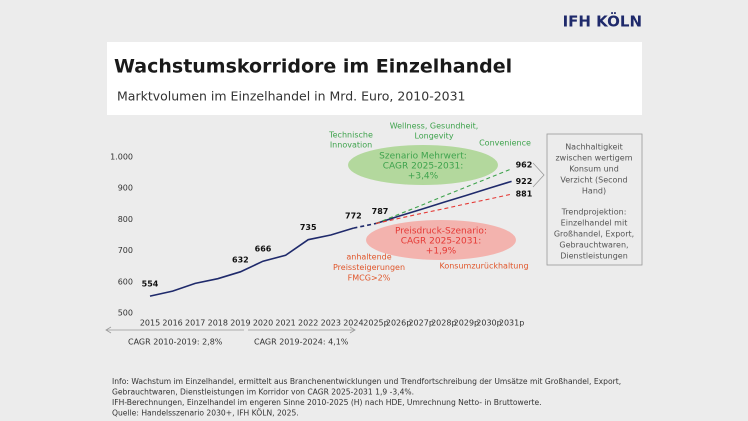 Image resolution: width=748 pixels, height=421 pixels. What do you see at coordinates (125, 250) in the screenshot?
I see `y-tick-label: 700` at bounding box center [125, 250].